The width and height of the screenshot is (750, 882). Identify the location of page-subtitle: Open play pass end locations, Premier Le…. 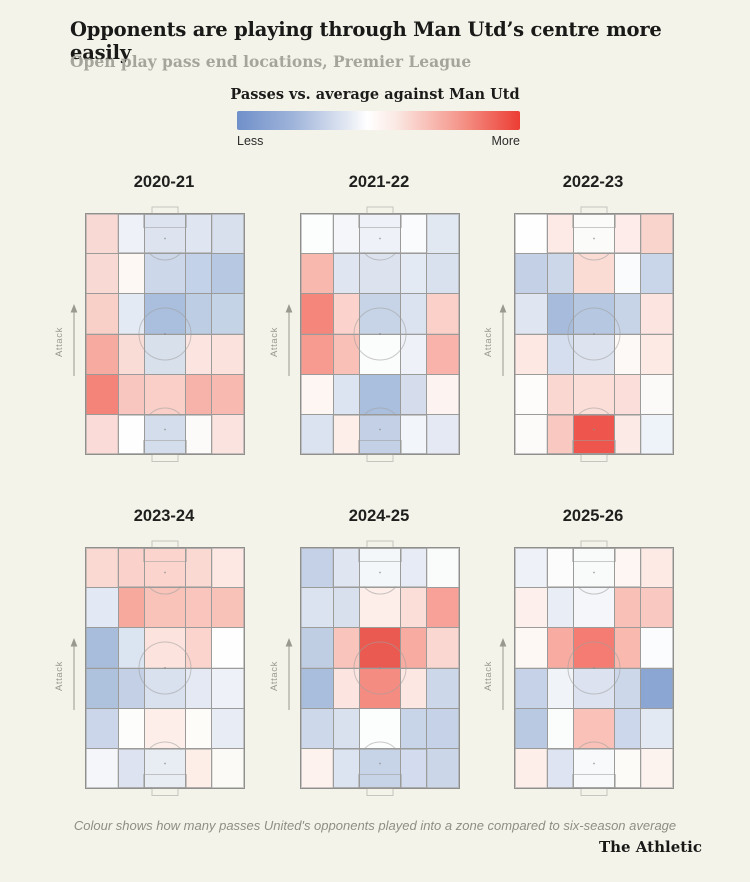
(271, 61).